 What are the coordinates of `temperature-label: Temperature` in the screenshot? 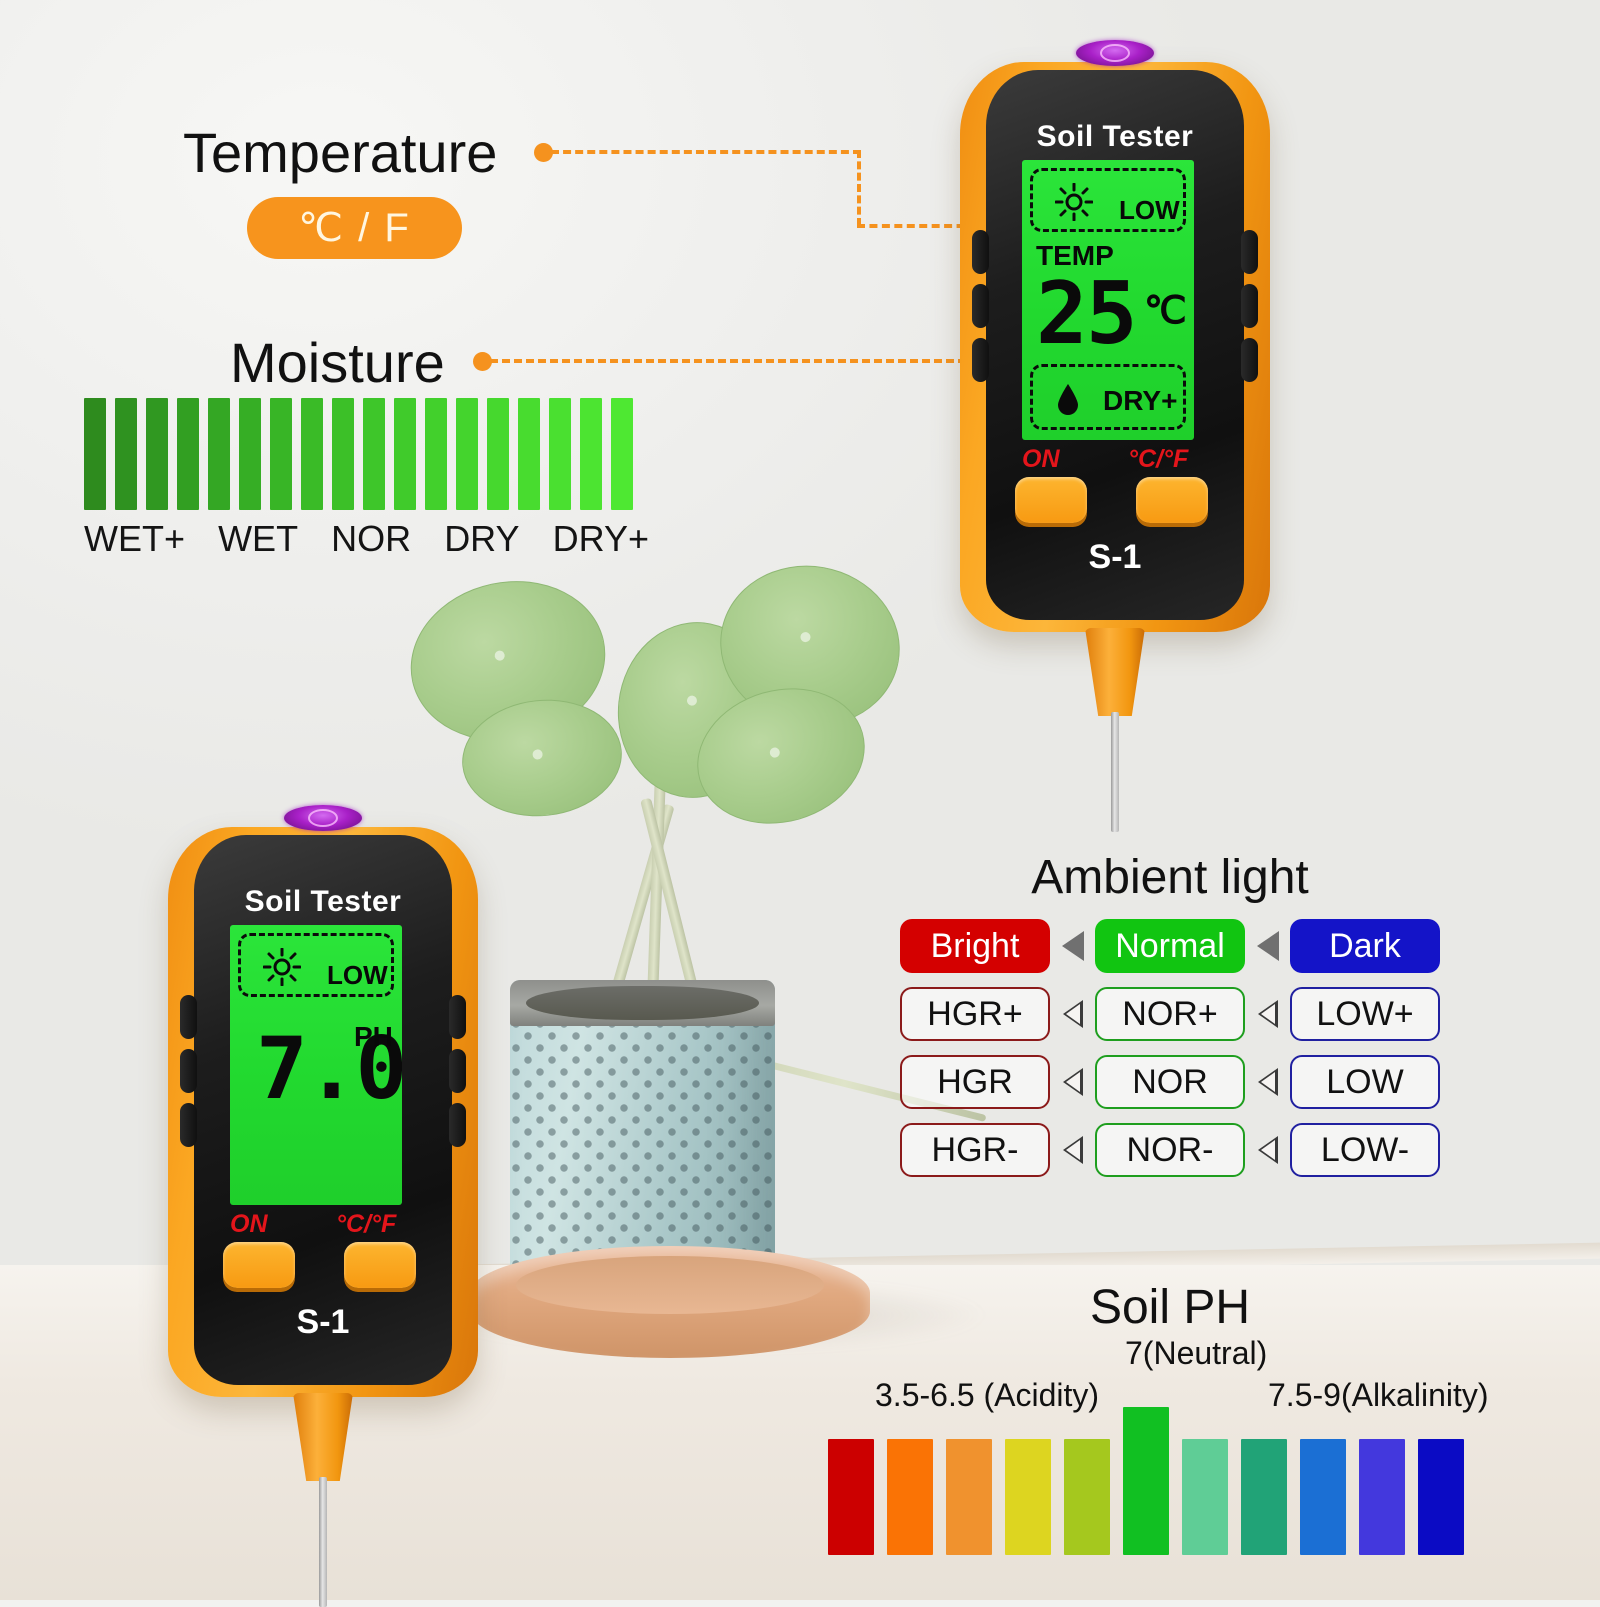 It's located at (340, 152).